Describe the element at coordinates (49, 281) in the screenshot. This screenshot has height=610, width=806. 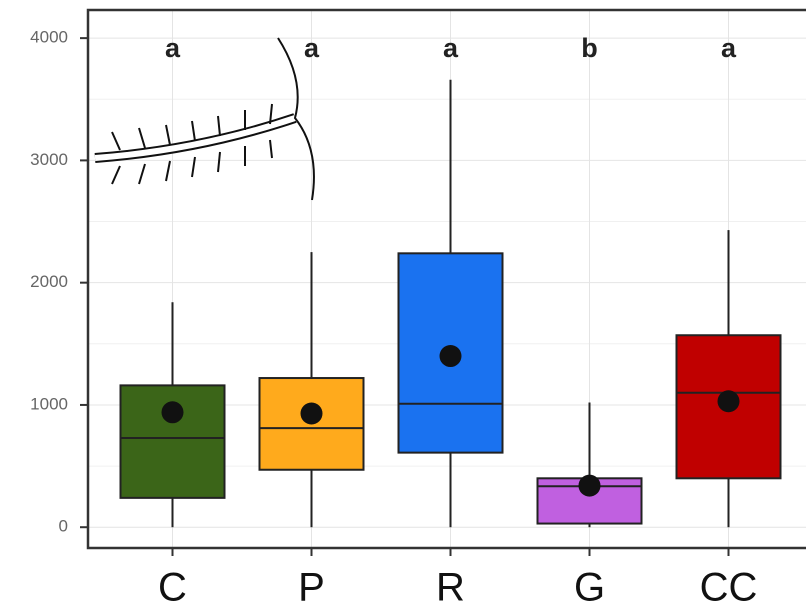
I see `y-tick-label: 2000` at that location.